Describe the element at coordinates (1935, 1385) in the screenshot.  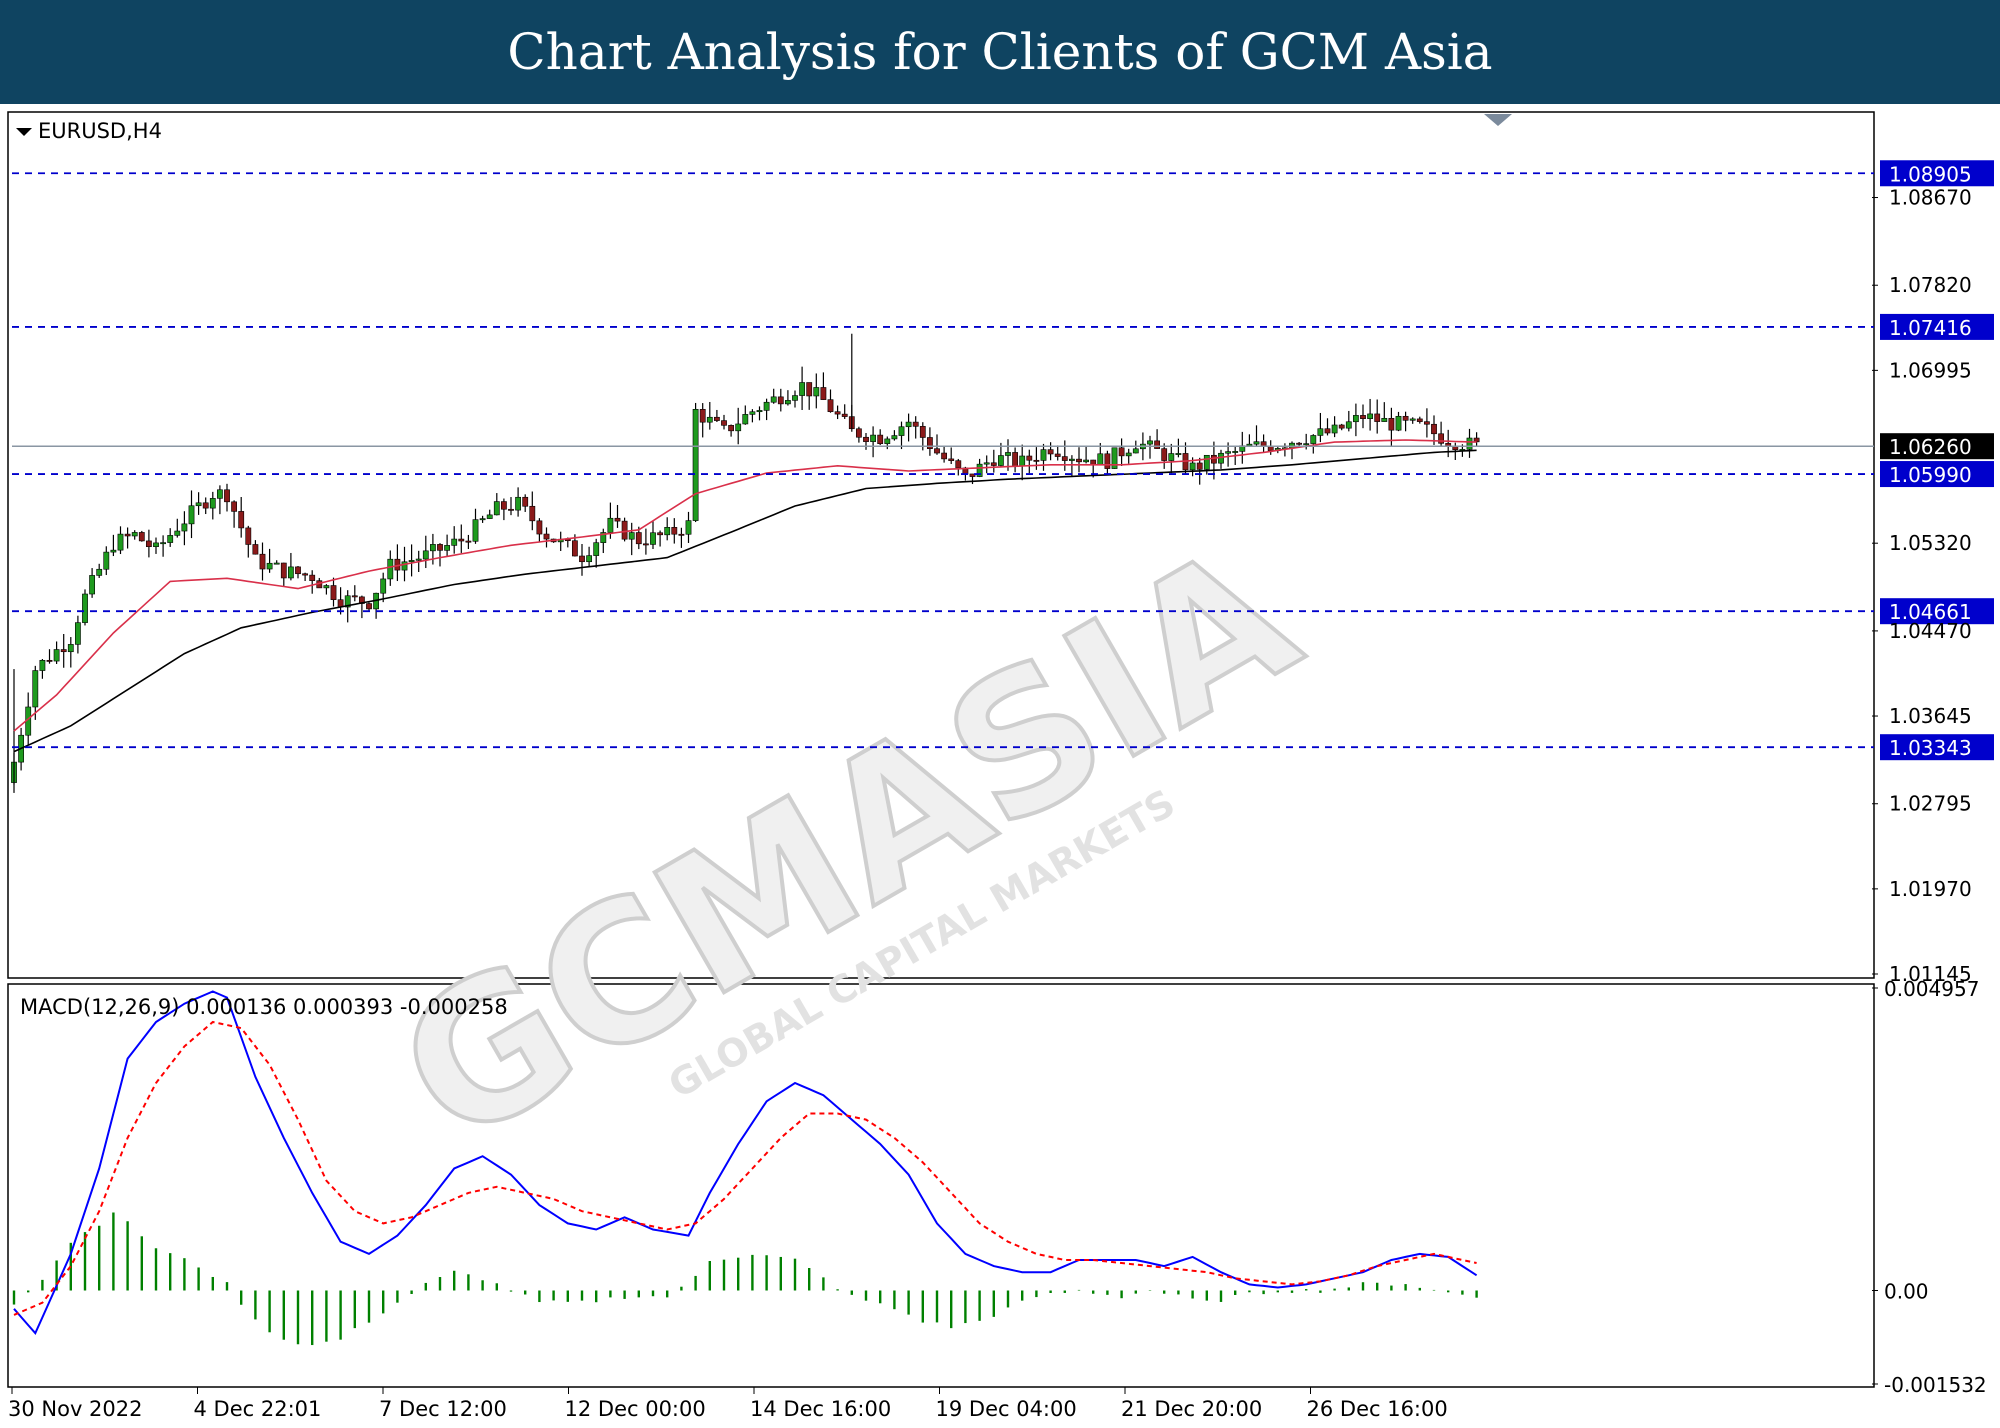
I see `macd-y-tick-label: -0.001532` at that location.